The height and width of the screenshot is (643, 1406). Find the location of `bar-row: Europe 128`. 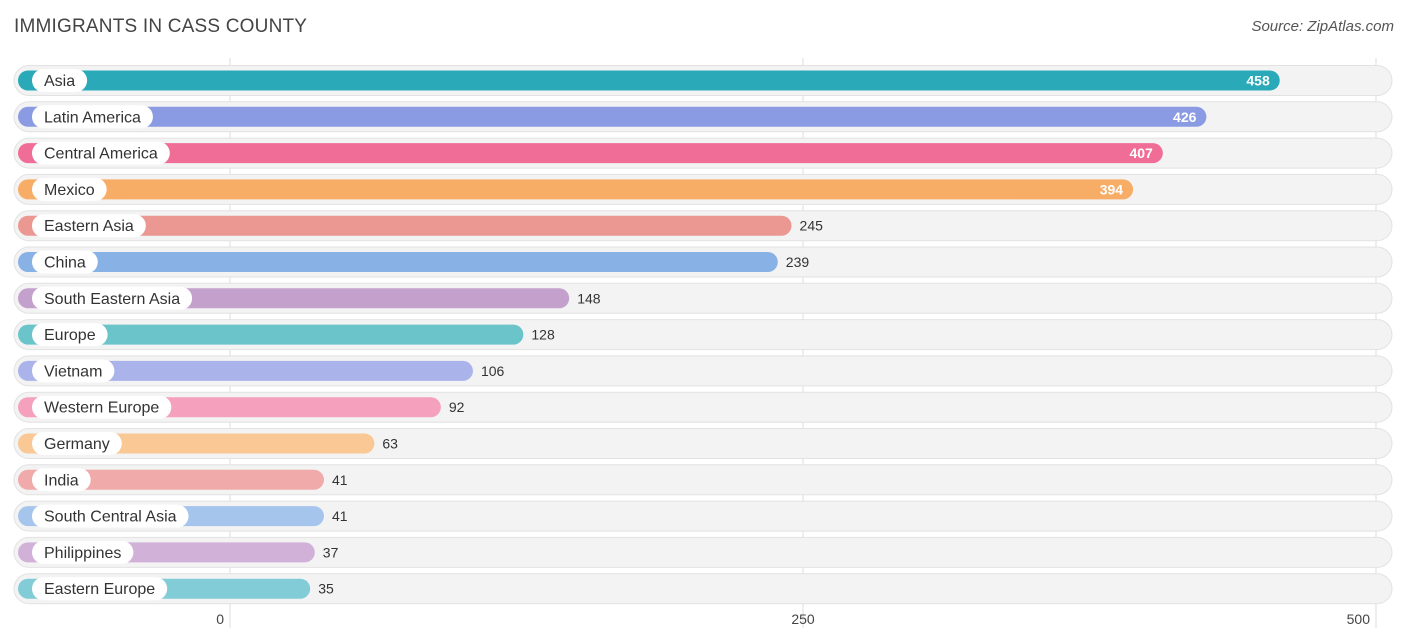

bar-row: Europe 128 is located at coordinates (703, 335).